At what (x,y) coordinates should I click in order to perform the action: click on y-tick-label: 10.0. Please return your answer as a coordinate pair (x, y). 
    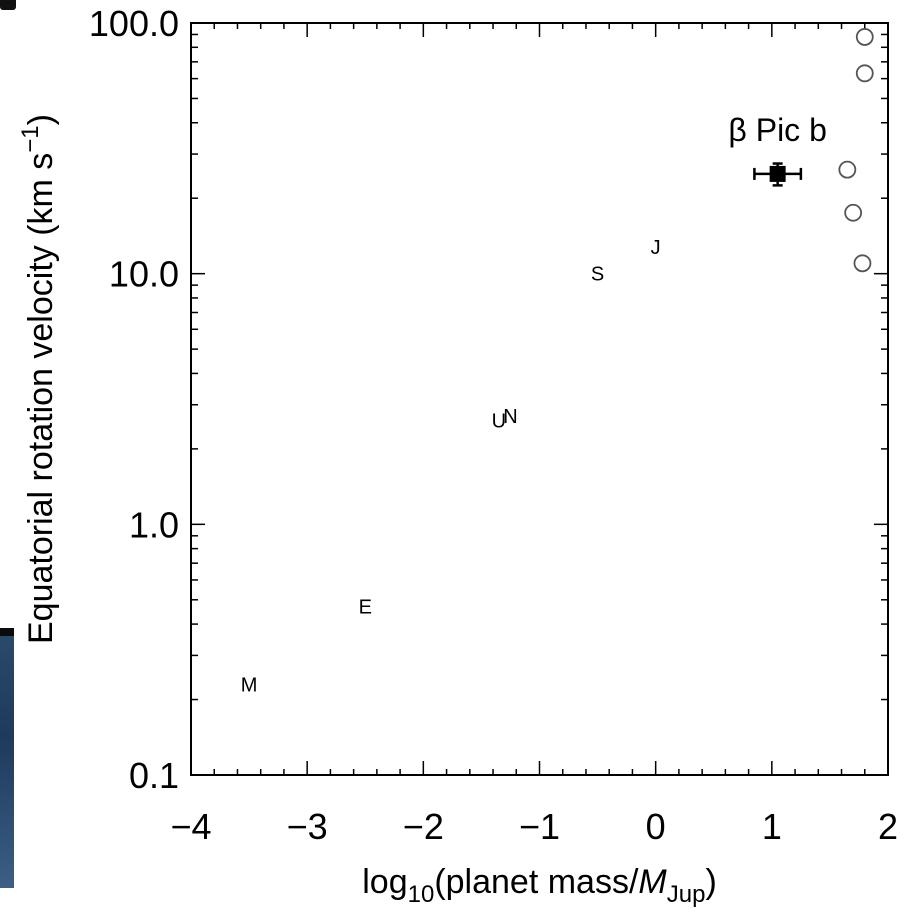
    Looking at the image, I should click on (144, 274).